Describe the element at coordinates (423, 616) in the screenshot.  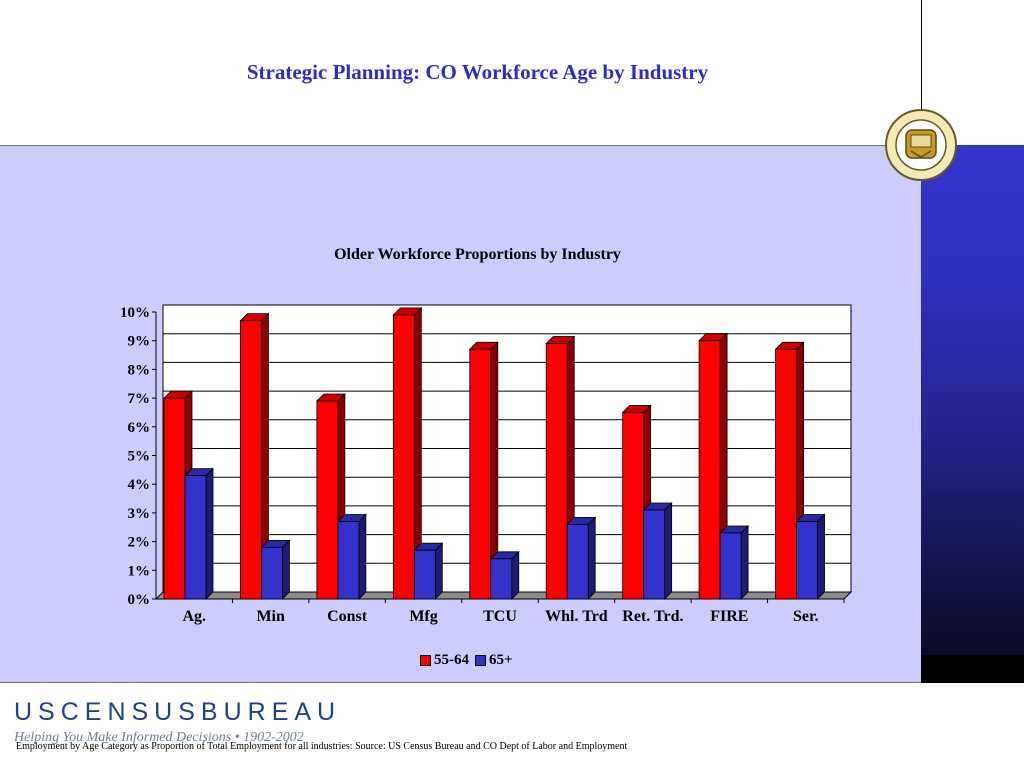
I see `x-tick-label: Mfg` at that location.